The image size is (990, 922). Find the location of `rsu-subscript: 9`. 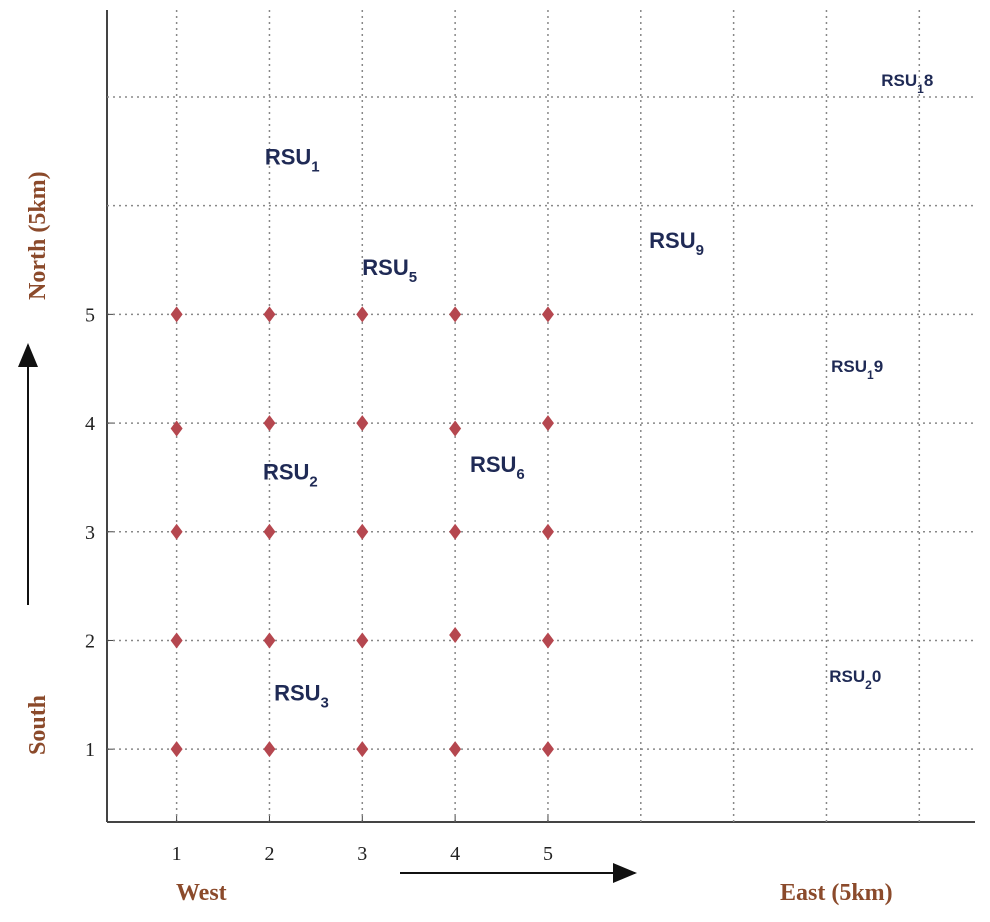

rsu-subscript: 9 is located at coordinates (700, 250).